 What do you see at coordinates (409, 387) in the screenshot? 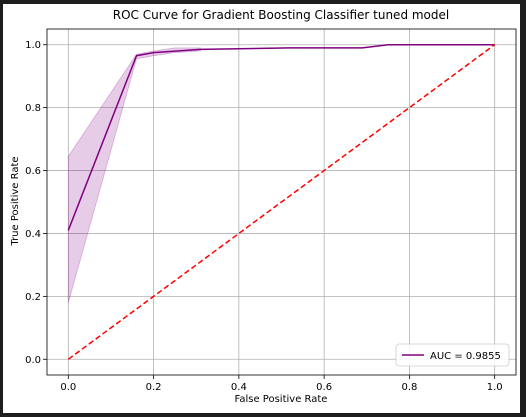
I see `x-tick-label: 0.8` at bounding box center [409, 387].